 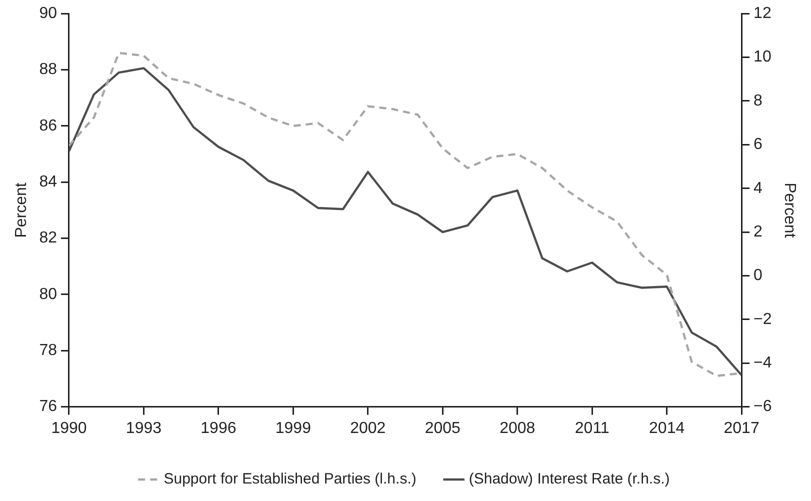 What do you see at coordinates (569, 479) in the screenshot?
I see `legend-label: (Shadow) Interest Rate (r.h.s.)` at bounding box center [569, 479].